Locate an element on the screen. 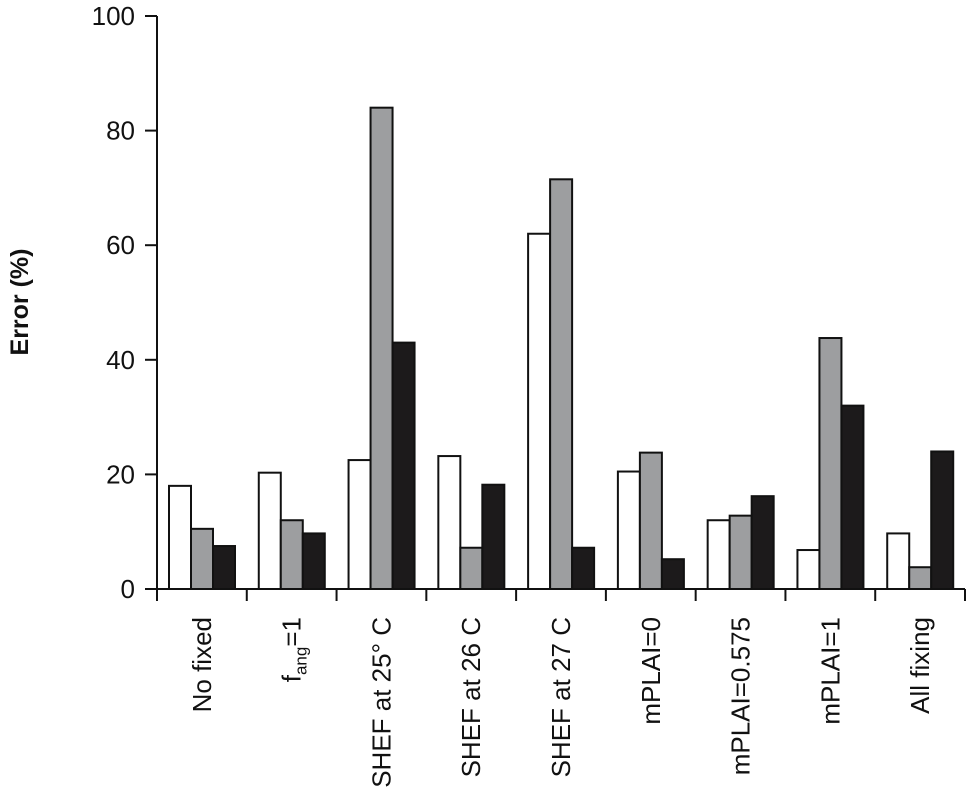 The width and height of the screenshot is (971, 799). x-category-label: mPLAI=0 is located at coordinates (651, 671).